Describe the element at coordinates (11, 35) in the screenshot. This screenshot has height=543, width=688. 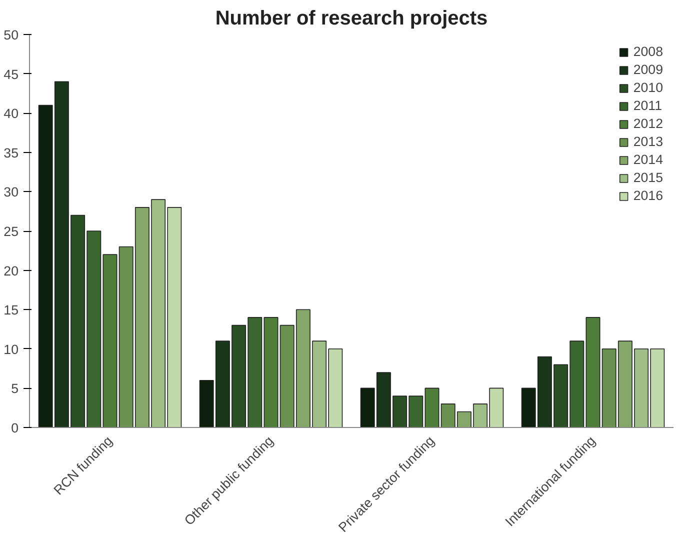
I see `y-tick-label: 50` at that location.